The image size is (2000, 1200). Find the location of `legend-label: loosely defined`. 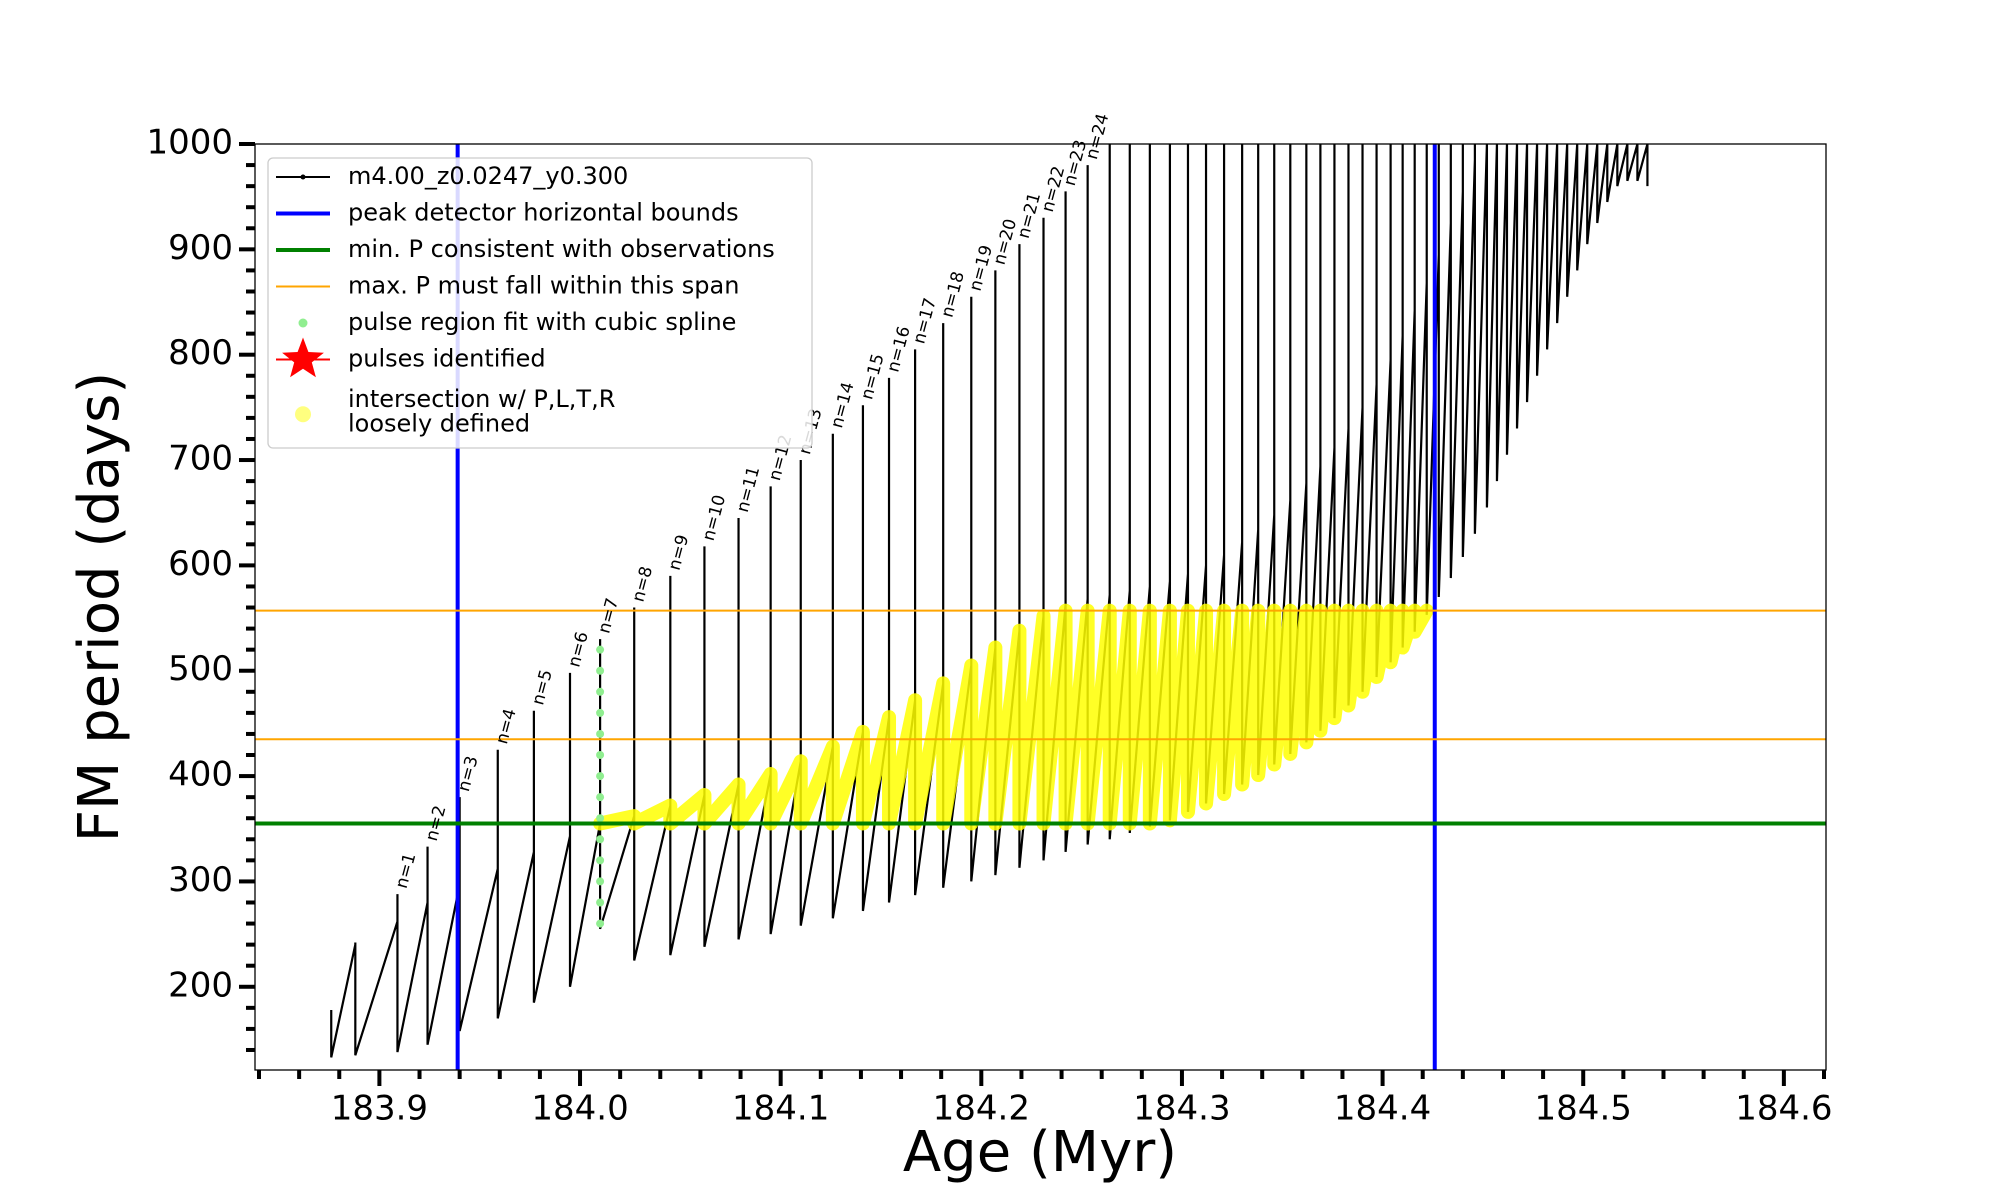

legend-label: loosely defined is located at coordinates (439, 424).